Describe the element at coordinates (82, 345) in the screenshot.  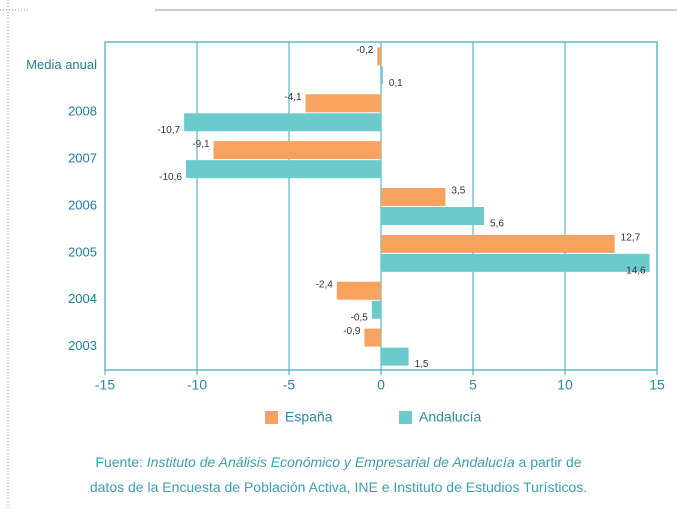
I see `y-tick-label: 2003` at that location.